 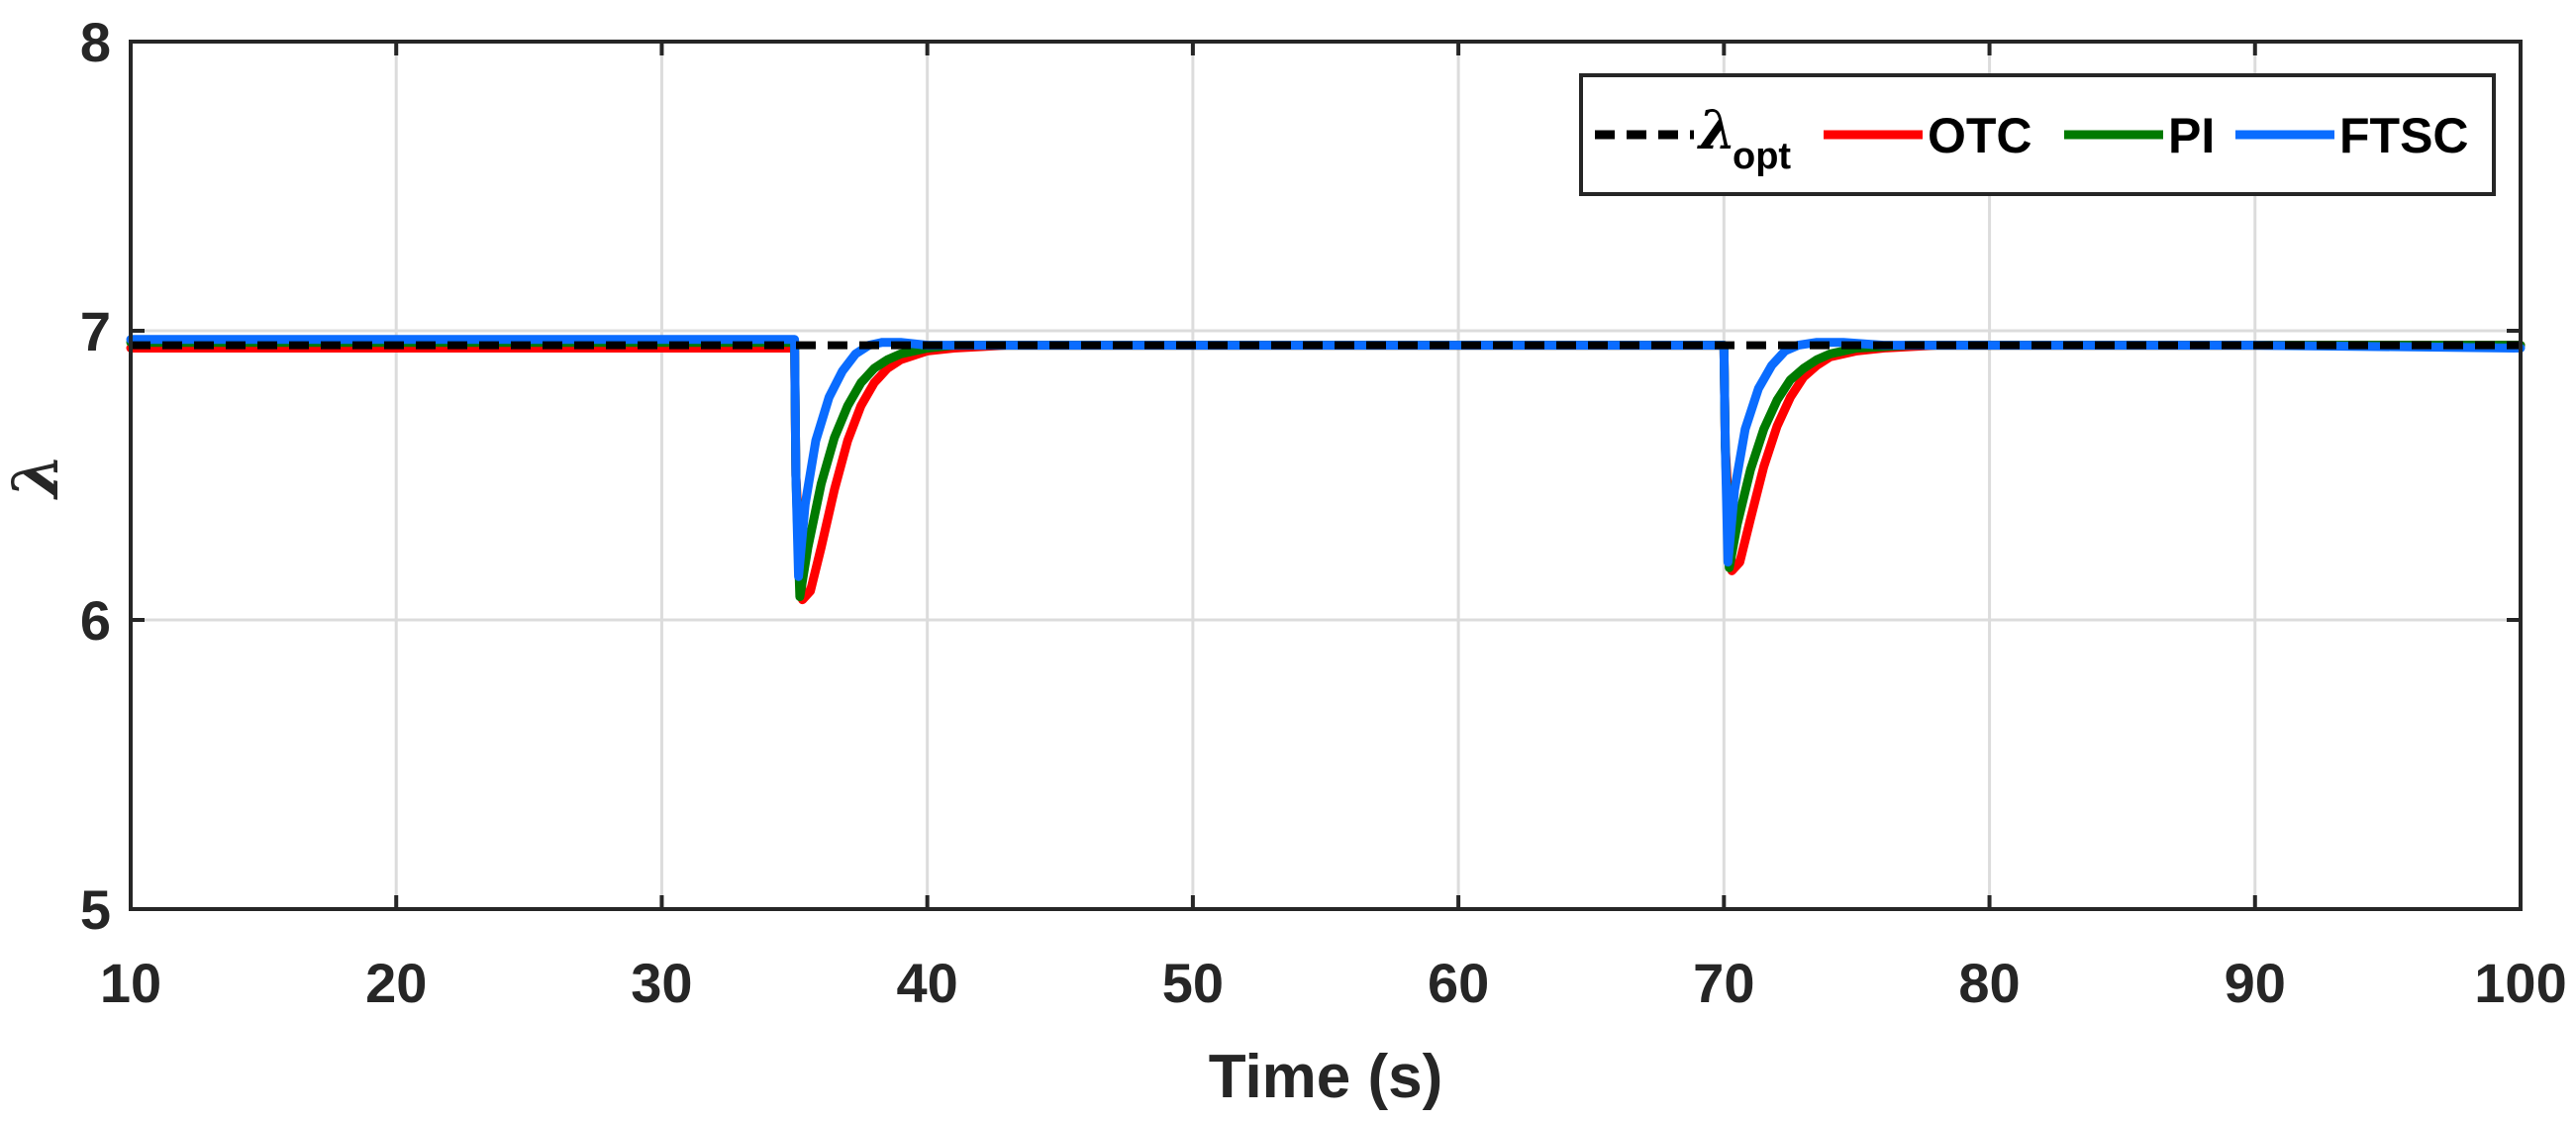 What do you see at coordinates (396, 983) in the screenshot?
I see `x-tick-label: 20` at bounding box center [396, 983].